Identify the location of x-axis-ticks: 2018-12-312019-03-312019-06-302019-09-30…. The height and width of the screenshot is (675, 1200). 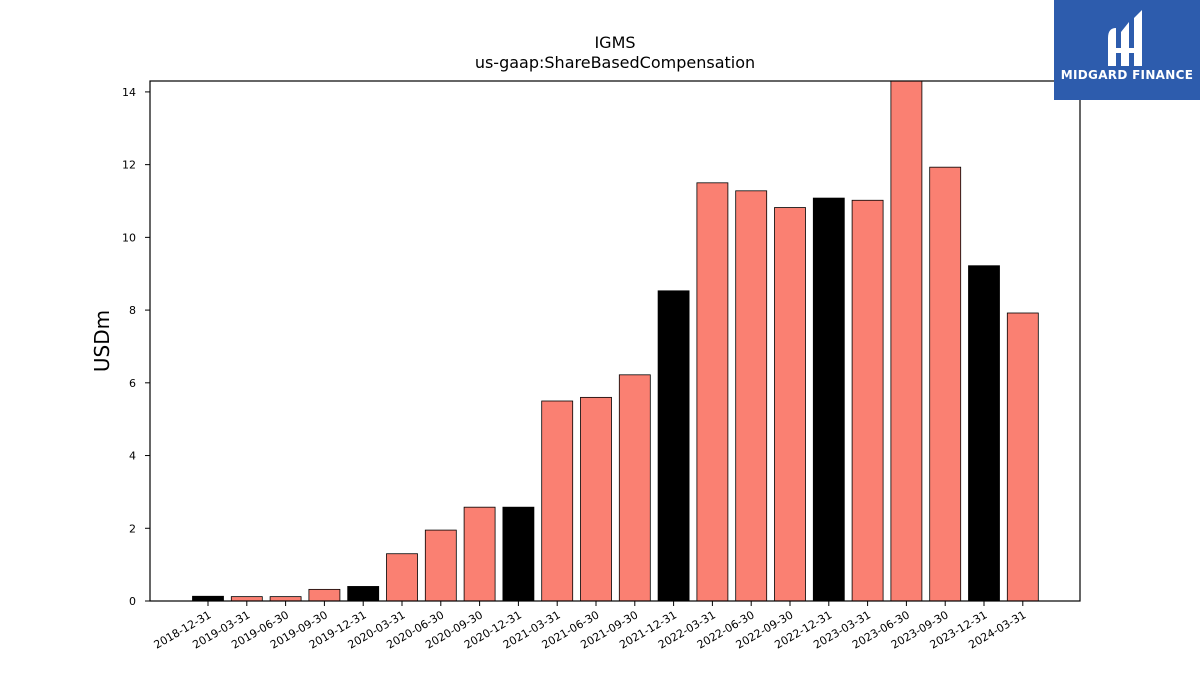
(590, 626).